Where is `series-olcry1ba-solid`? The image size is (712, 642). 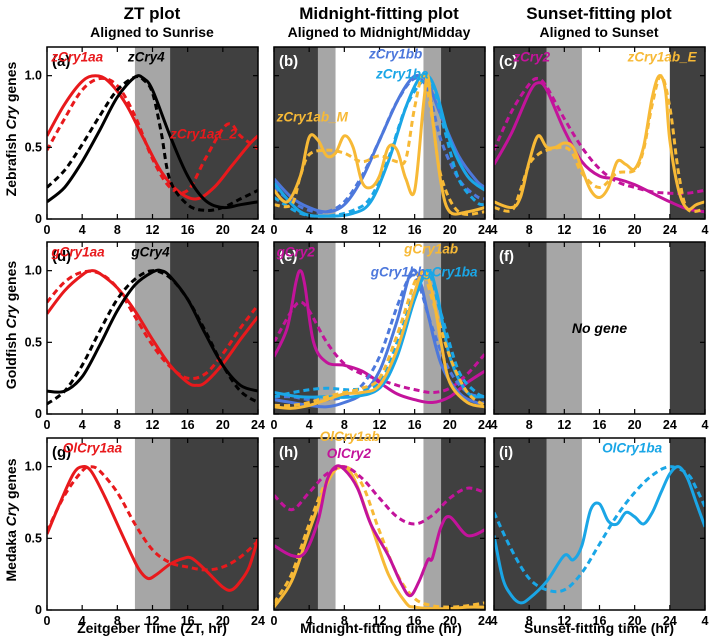
series-olcry1ba-solid is located at coordinates (599, 535).